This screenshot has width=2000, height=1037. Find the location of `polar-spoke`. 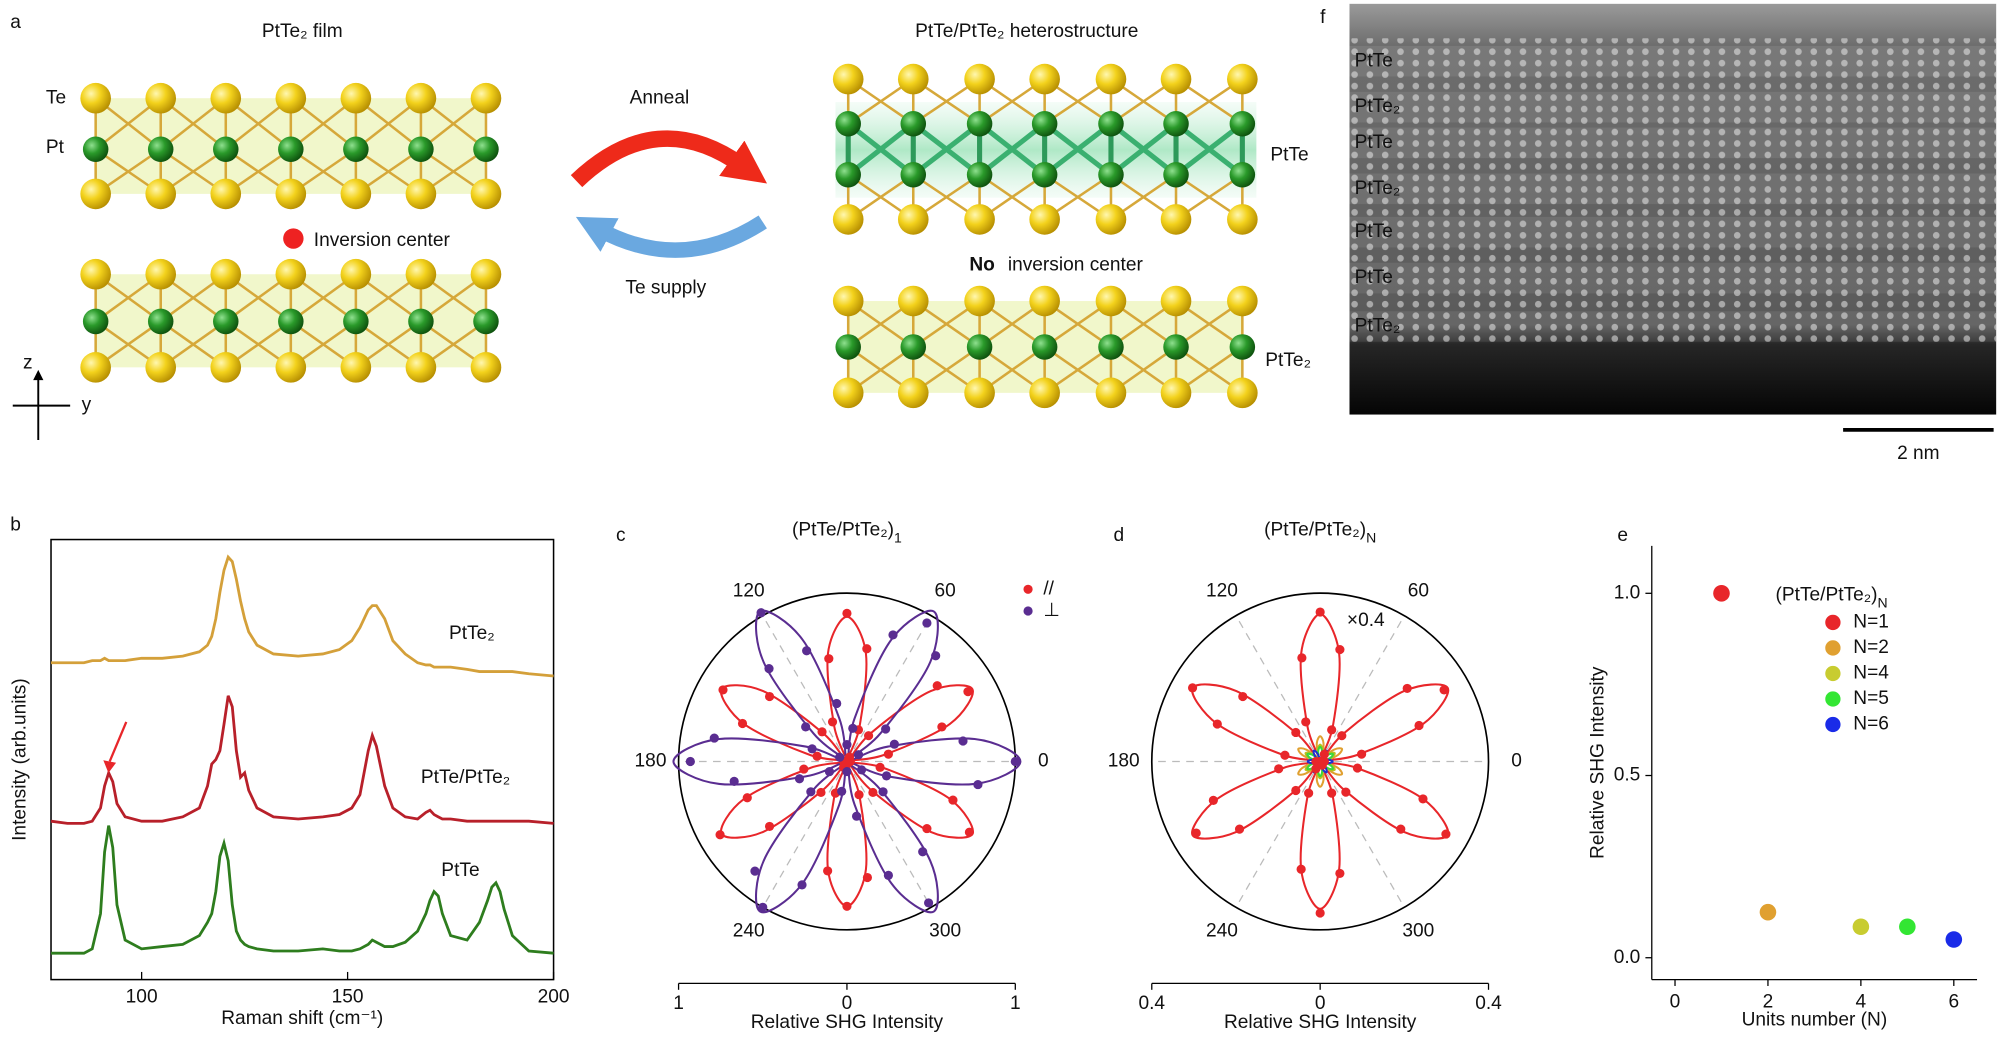

polar-spoke is located at coordinates (1362, 834).